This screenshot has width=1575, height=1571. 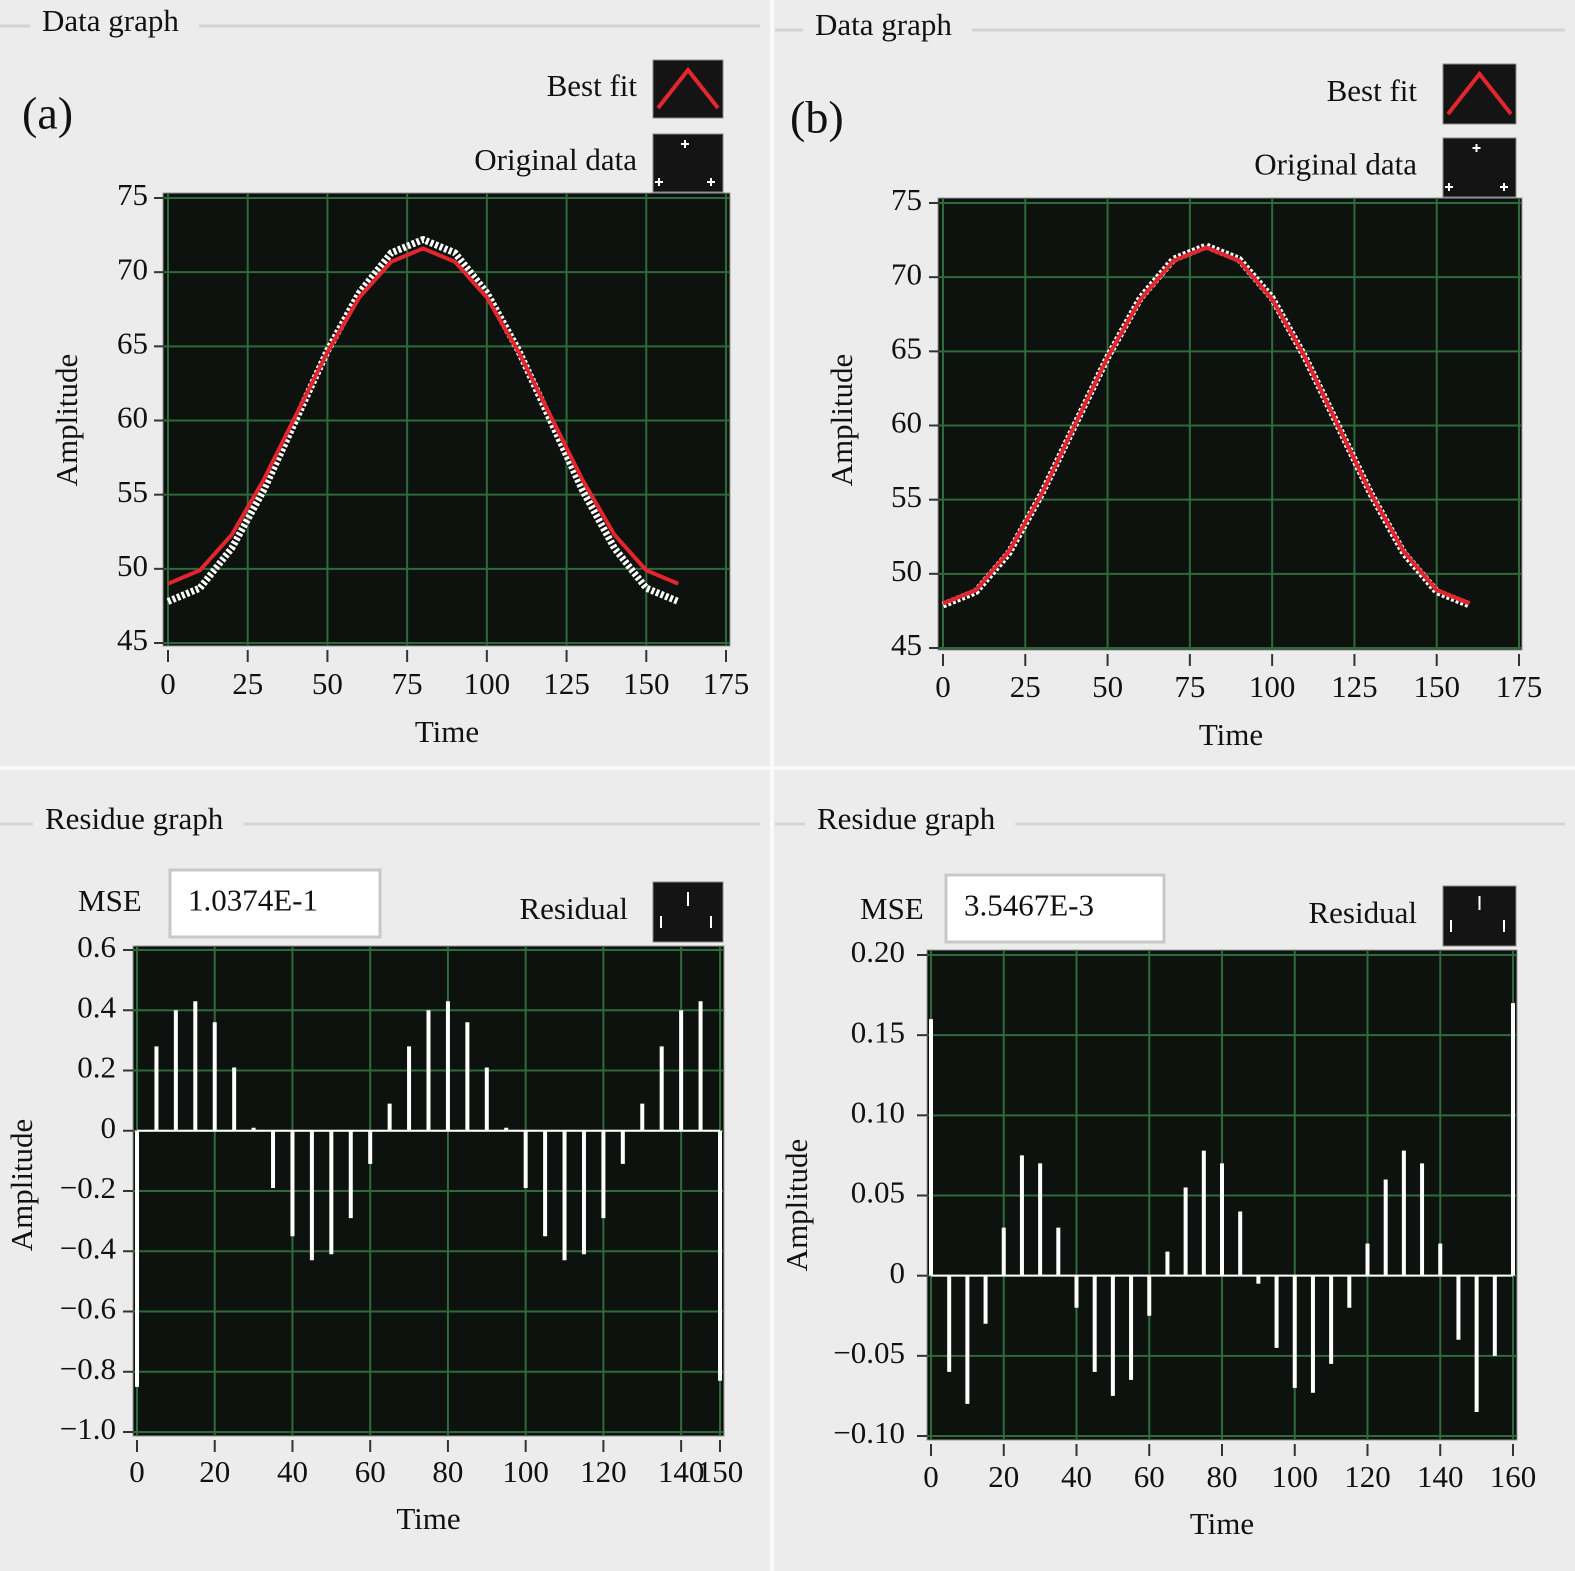 I want to click on y-tick-label: −0.05, so click(x=869, y=1352).